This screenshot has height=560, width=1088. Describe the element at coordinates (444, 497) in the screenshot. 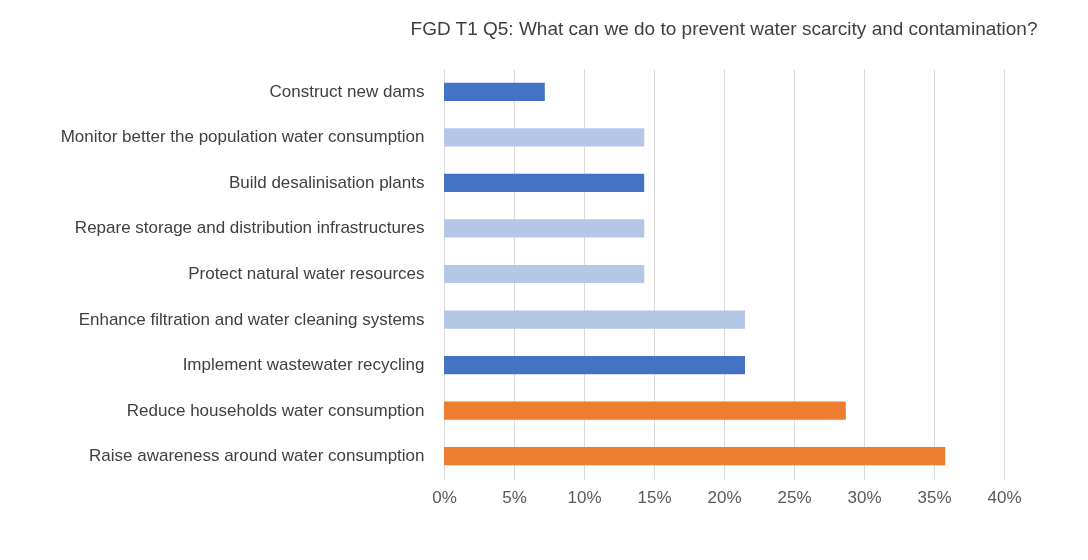

I see `x-tick-label: 0%` at that location.